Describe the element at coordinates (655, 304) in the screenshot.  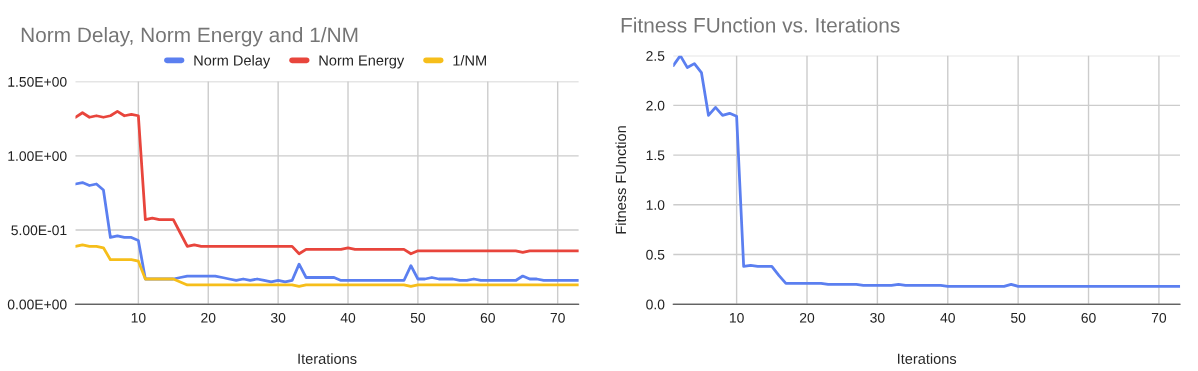
I see `y-tick-label: 0.0` at that location.